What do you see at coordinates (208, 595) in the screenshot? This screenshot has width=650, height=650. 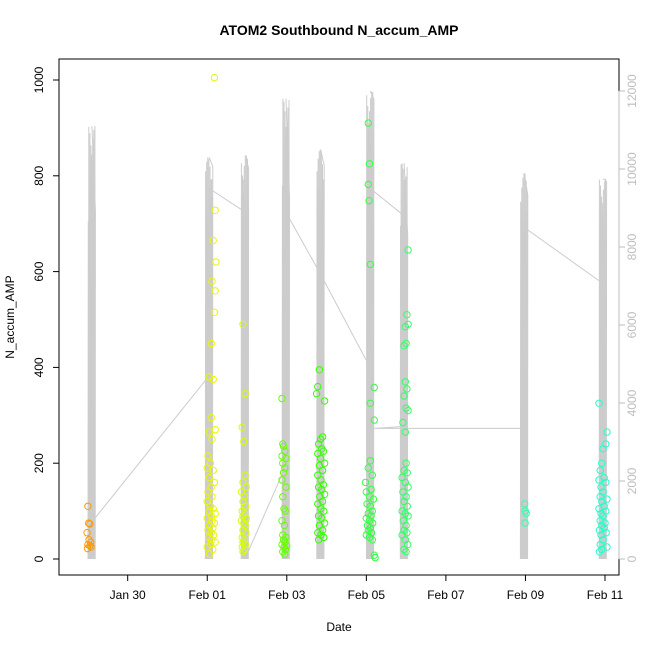 I see `x-tick-label: Feb 01` at bounding box center [208, 595].